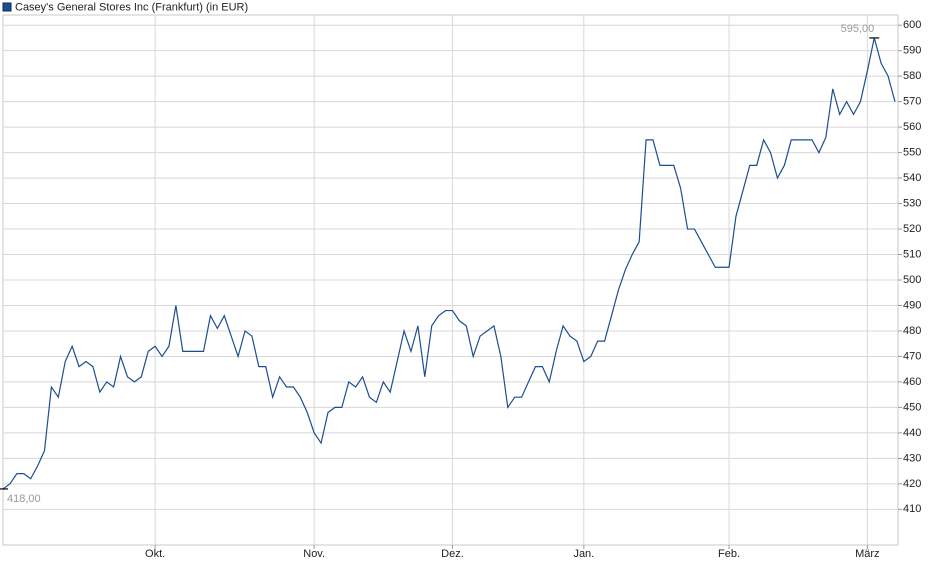  Describe the element at coordinates (912, 407) in the screenshot. I see `y-tick-label: 450` at that location.